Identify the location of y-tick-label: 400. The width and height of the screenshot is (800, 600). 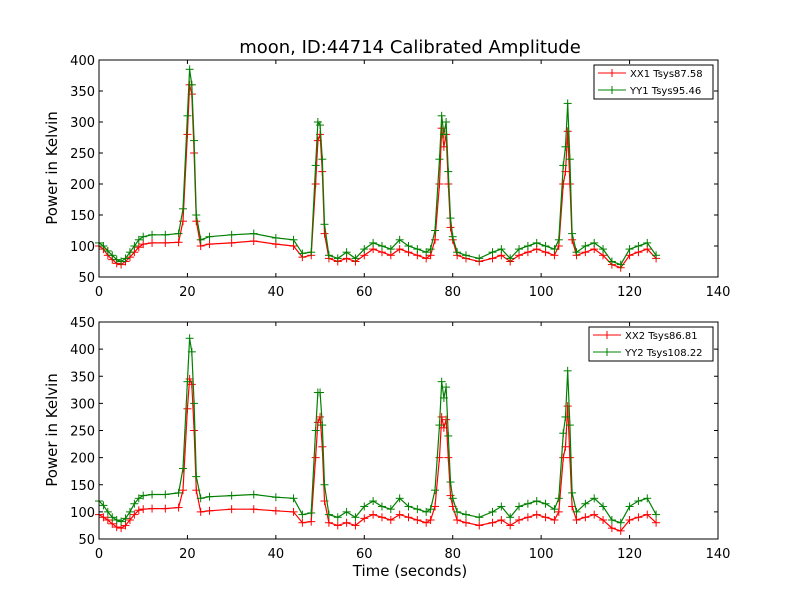
(82, 61).